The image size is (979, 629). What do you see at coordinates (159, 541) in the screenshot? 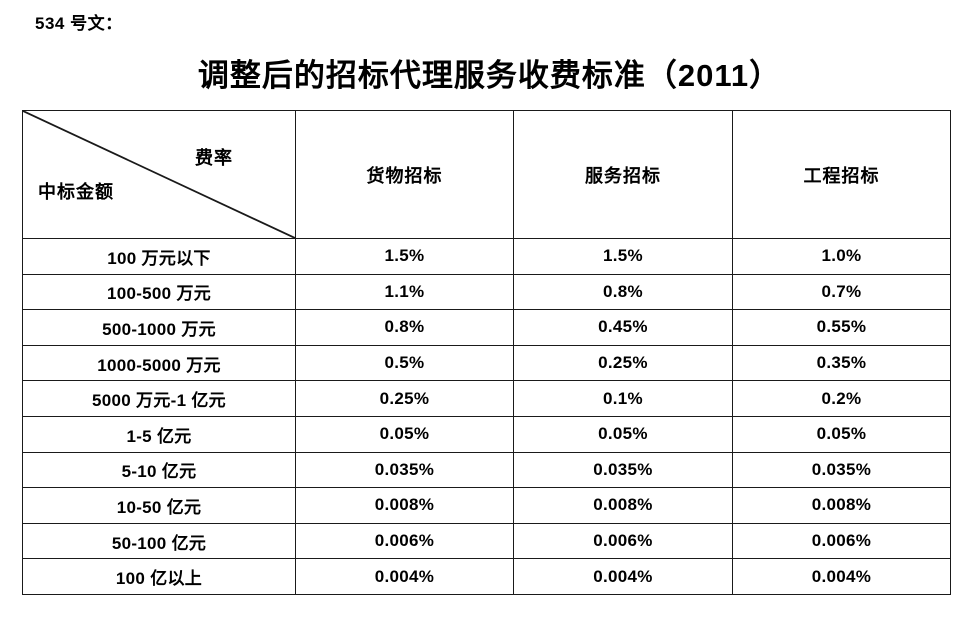
I see `row-label-amount-range: 50-100 亿元` at bounding box center [159, 541].